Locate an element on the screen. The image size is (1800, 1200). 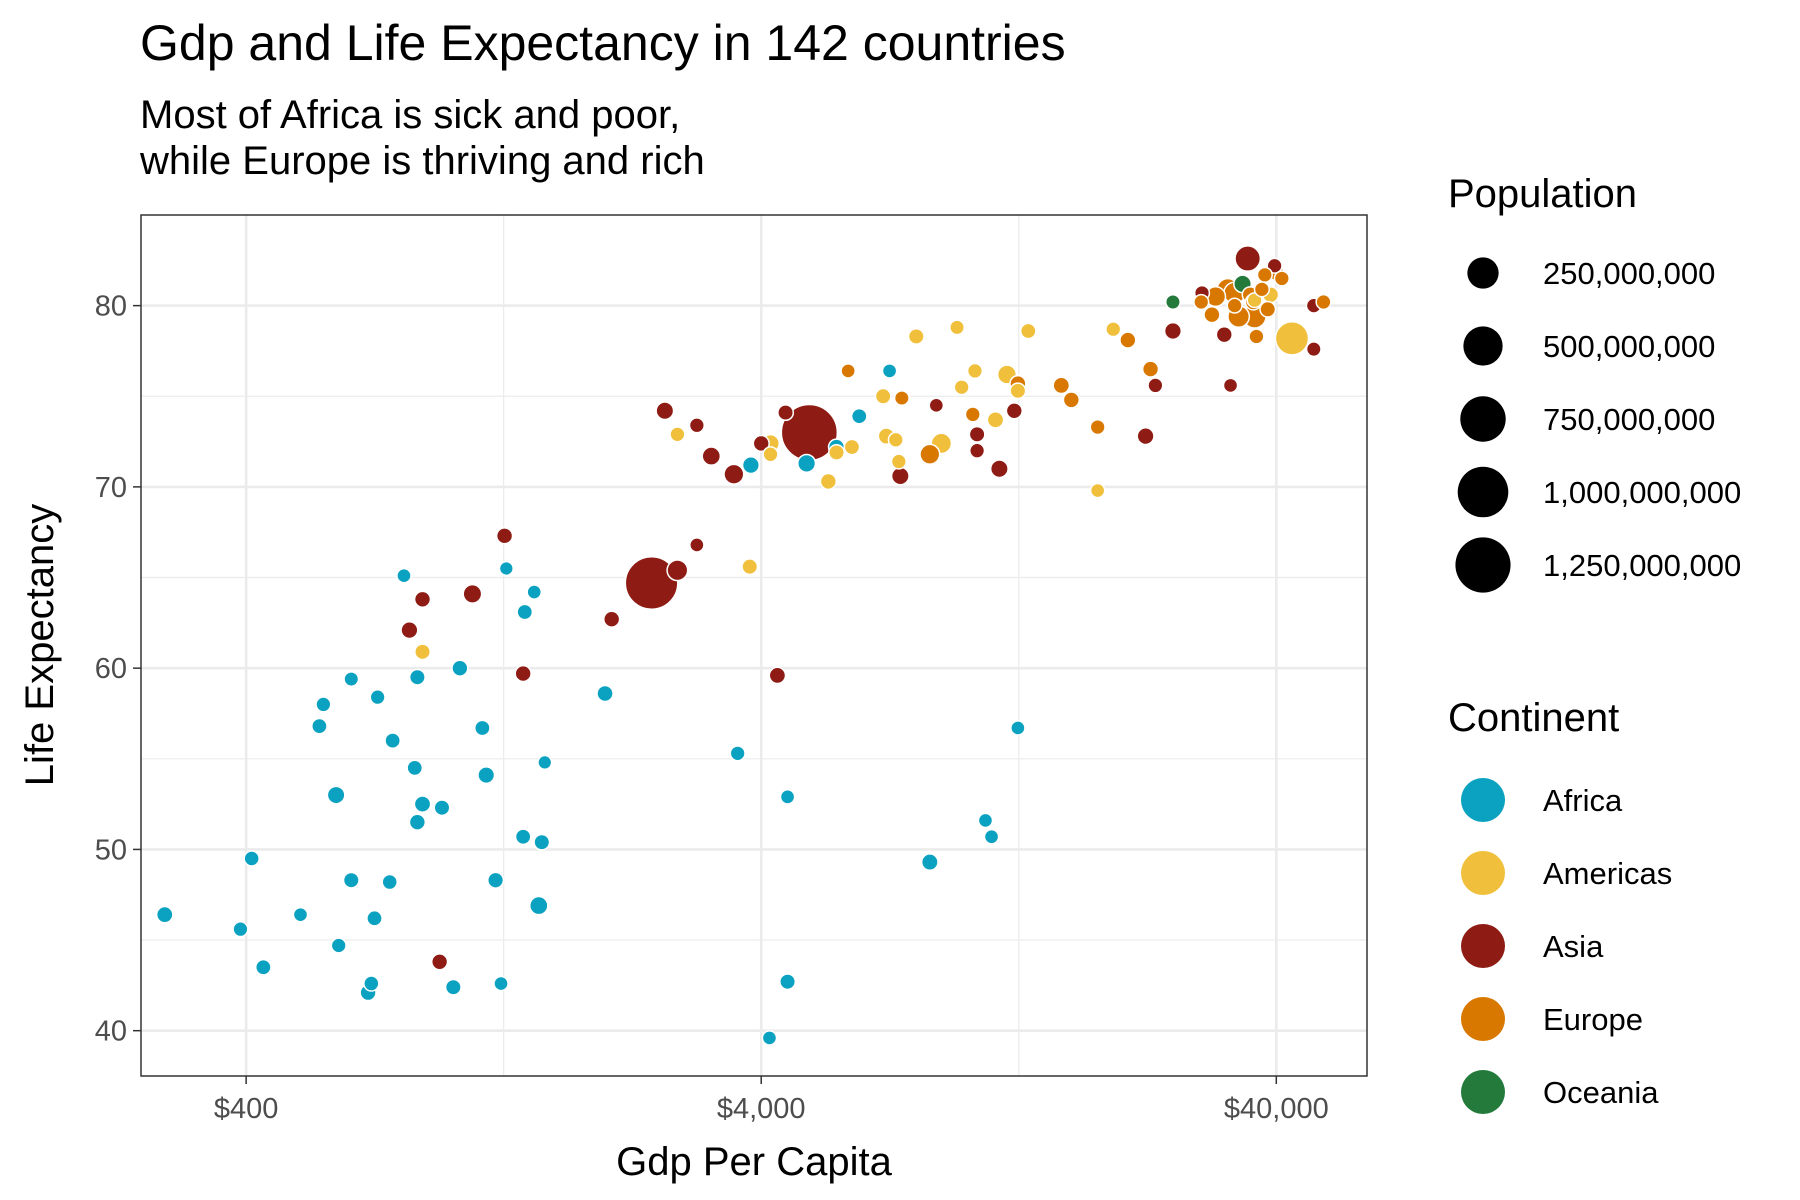
color-legend-label: Oceania is located at coordinates (1601, 1092).